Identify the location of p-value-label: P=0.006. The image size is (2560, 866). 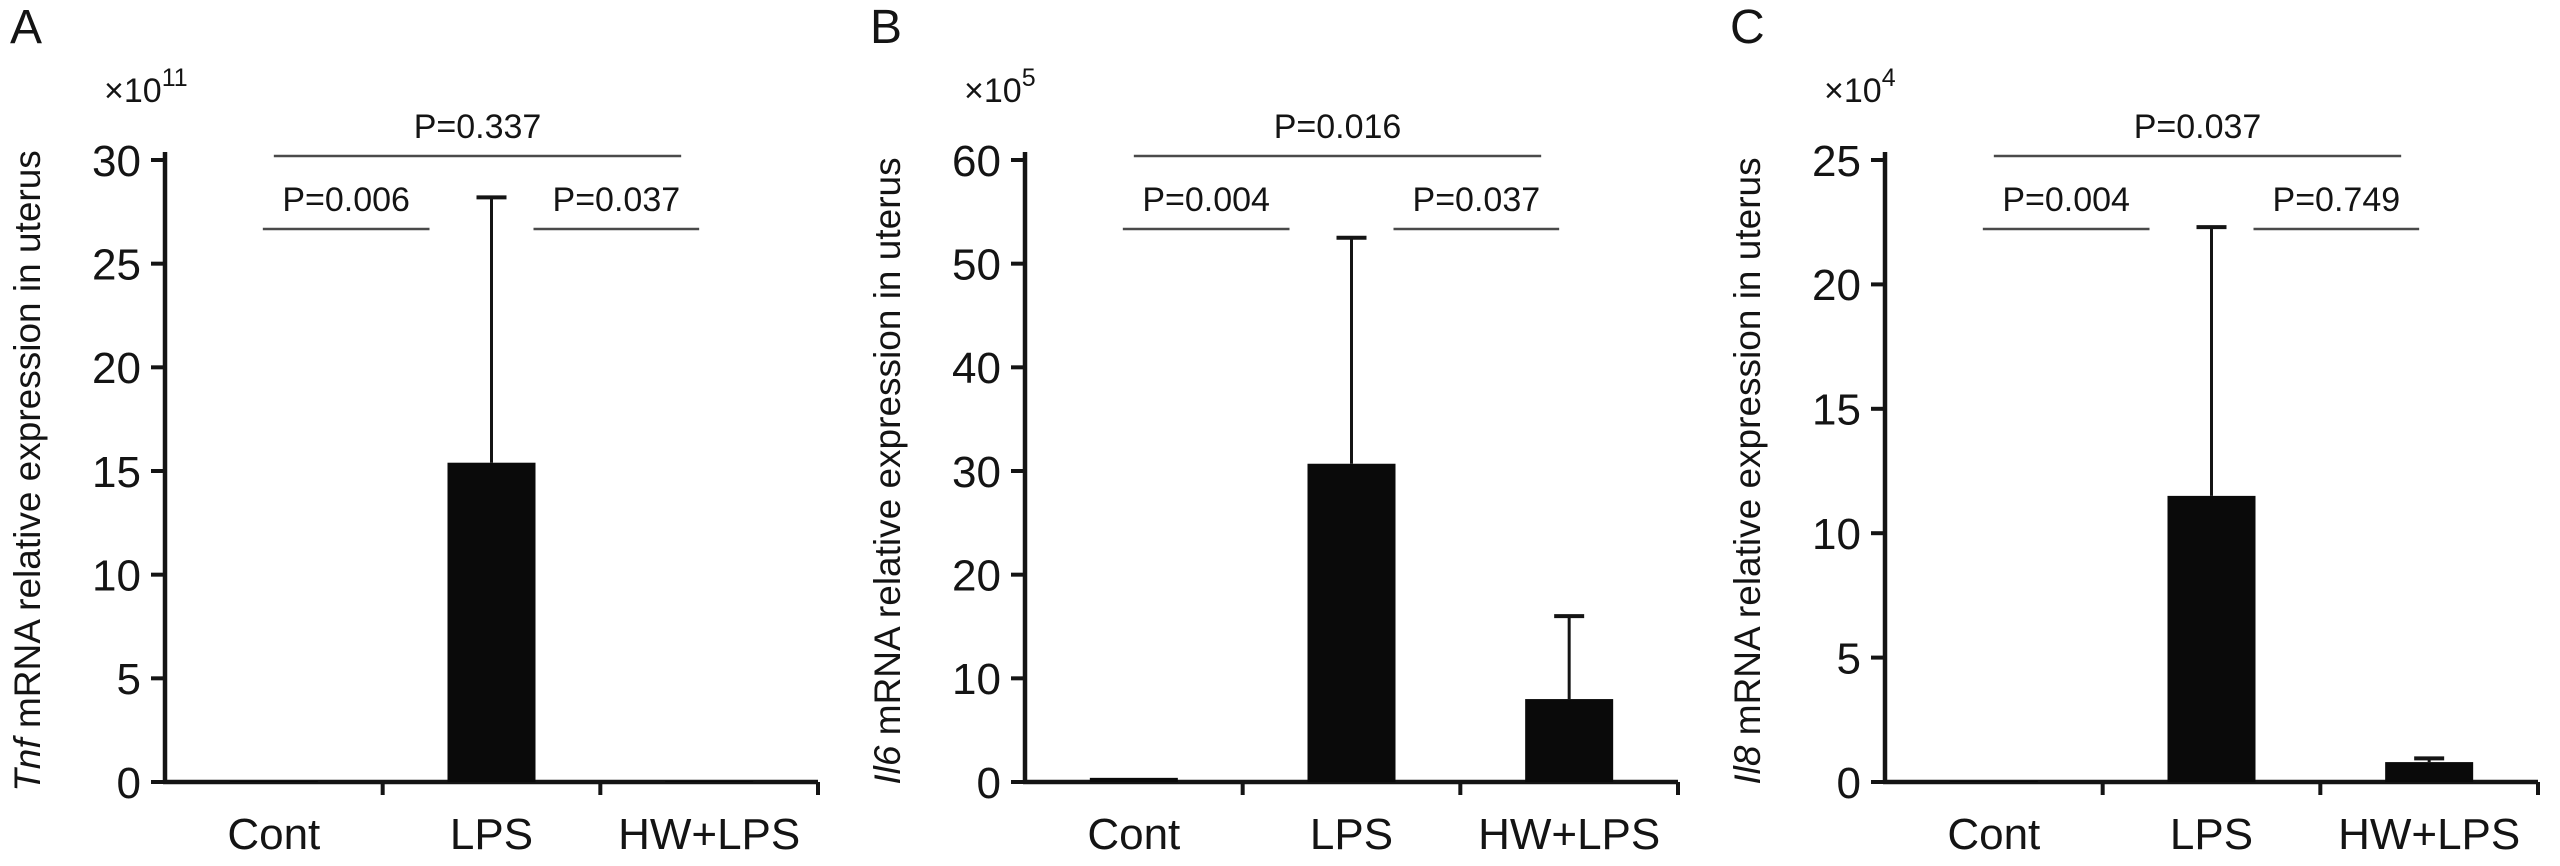
(346, 200).